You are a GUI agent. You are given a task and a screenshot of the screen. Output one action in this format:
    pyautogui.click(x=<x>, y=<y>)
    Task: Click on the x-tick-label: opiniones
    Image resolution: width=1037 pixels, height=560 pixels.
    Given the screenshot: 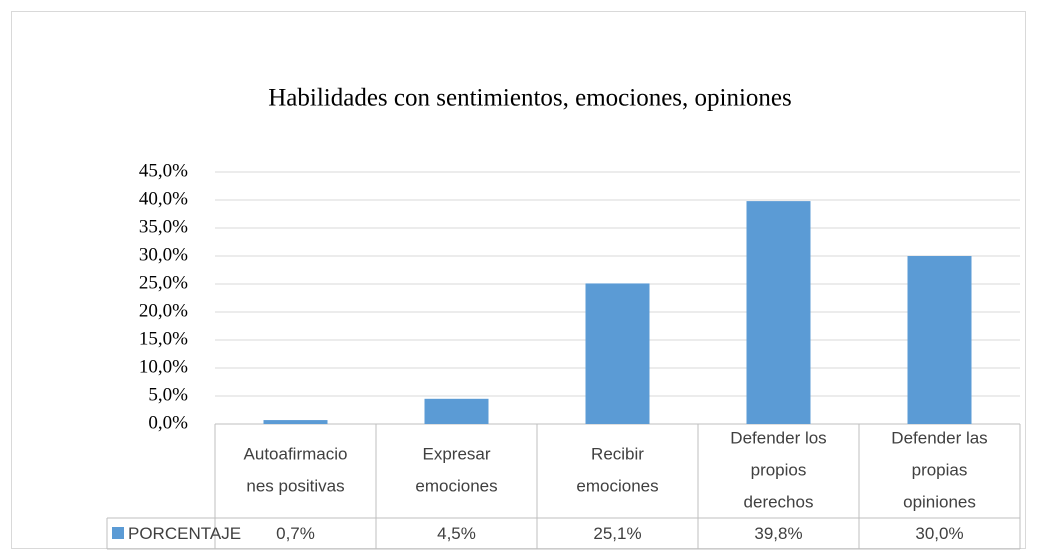 What is the action you would take?
    pyautogui.click(x=939, y=501)
    